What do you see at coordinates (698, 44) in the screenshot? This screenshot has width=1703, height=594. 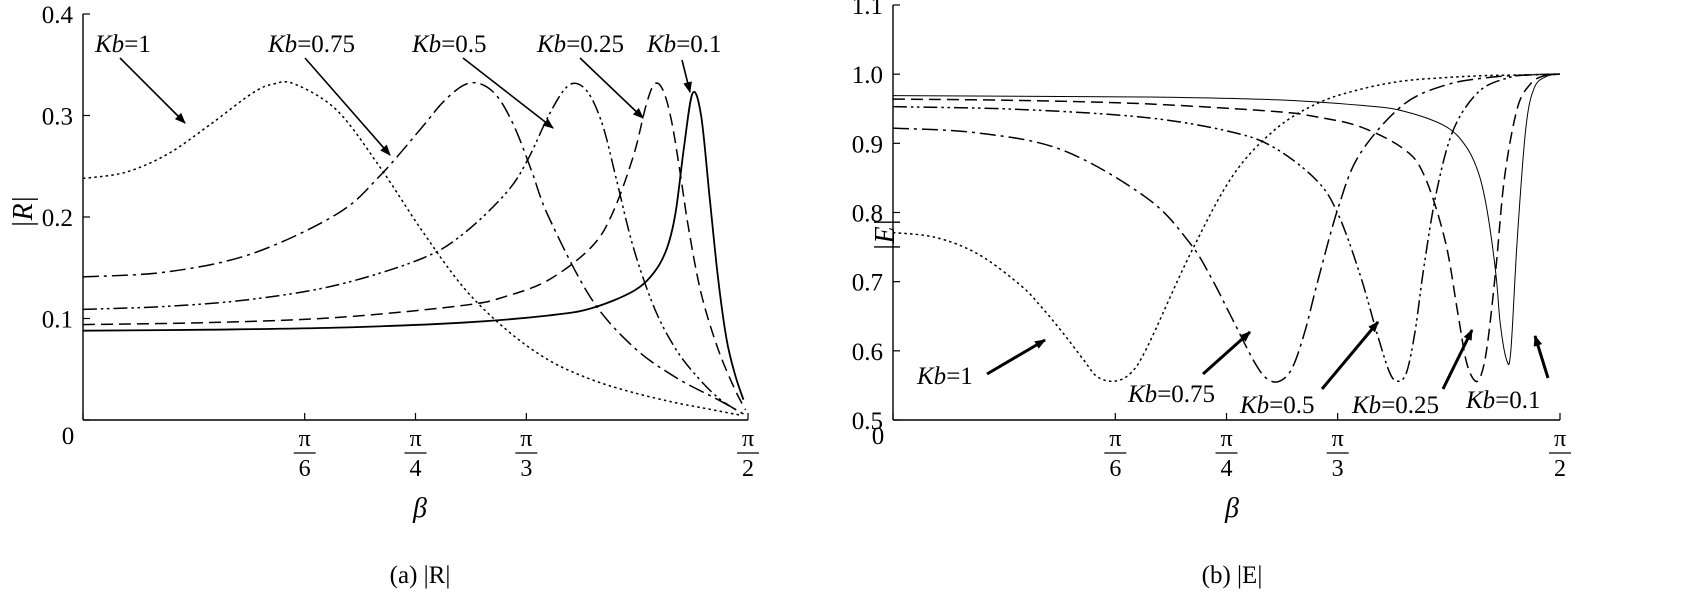 I see `annotation-label-value: =0.1` at bounding box center [698, 44].